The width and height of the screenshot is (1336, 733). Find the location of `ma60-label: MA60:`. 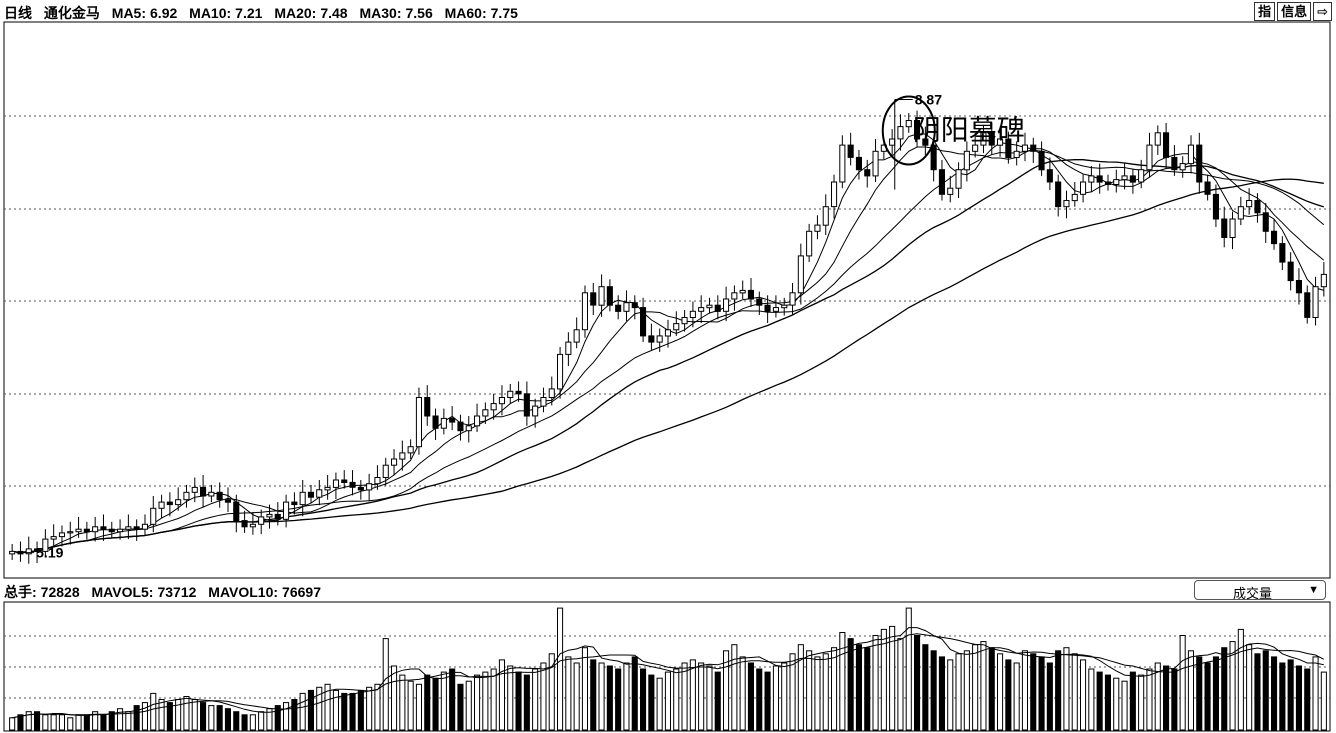

ma60-label: MA60: is located at coordinates (465, 13).